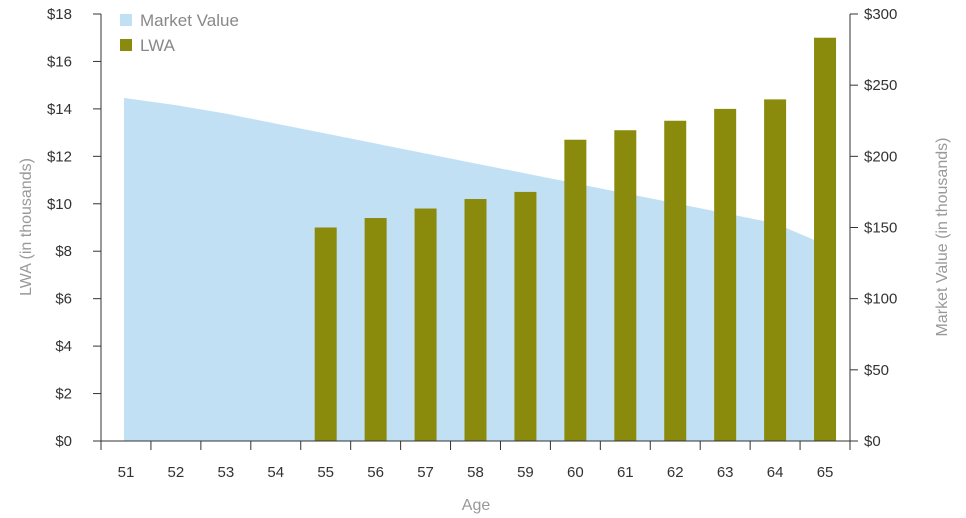 The width and height of the screenshot is (966, 518). What do you see at coordinates (176, 472) in the screenshot?
I see `x-tick-label: 52` at bounding box center [176, 472].